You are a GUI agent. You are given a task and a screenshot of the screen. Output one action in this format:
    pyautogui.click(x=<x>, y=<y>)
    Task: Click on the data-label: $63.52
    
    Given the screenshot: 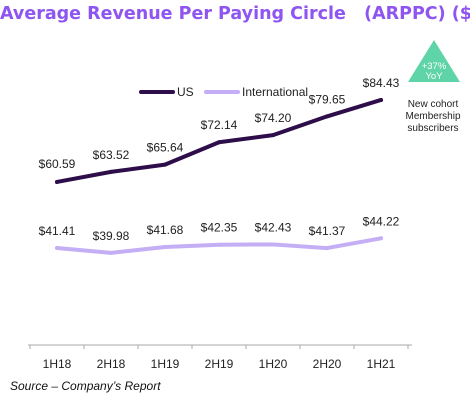 What is the action you would take?
    pyautogui.click(x=111, y=155)
    